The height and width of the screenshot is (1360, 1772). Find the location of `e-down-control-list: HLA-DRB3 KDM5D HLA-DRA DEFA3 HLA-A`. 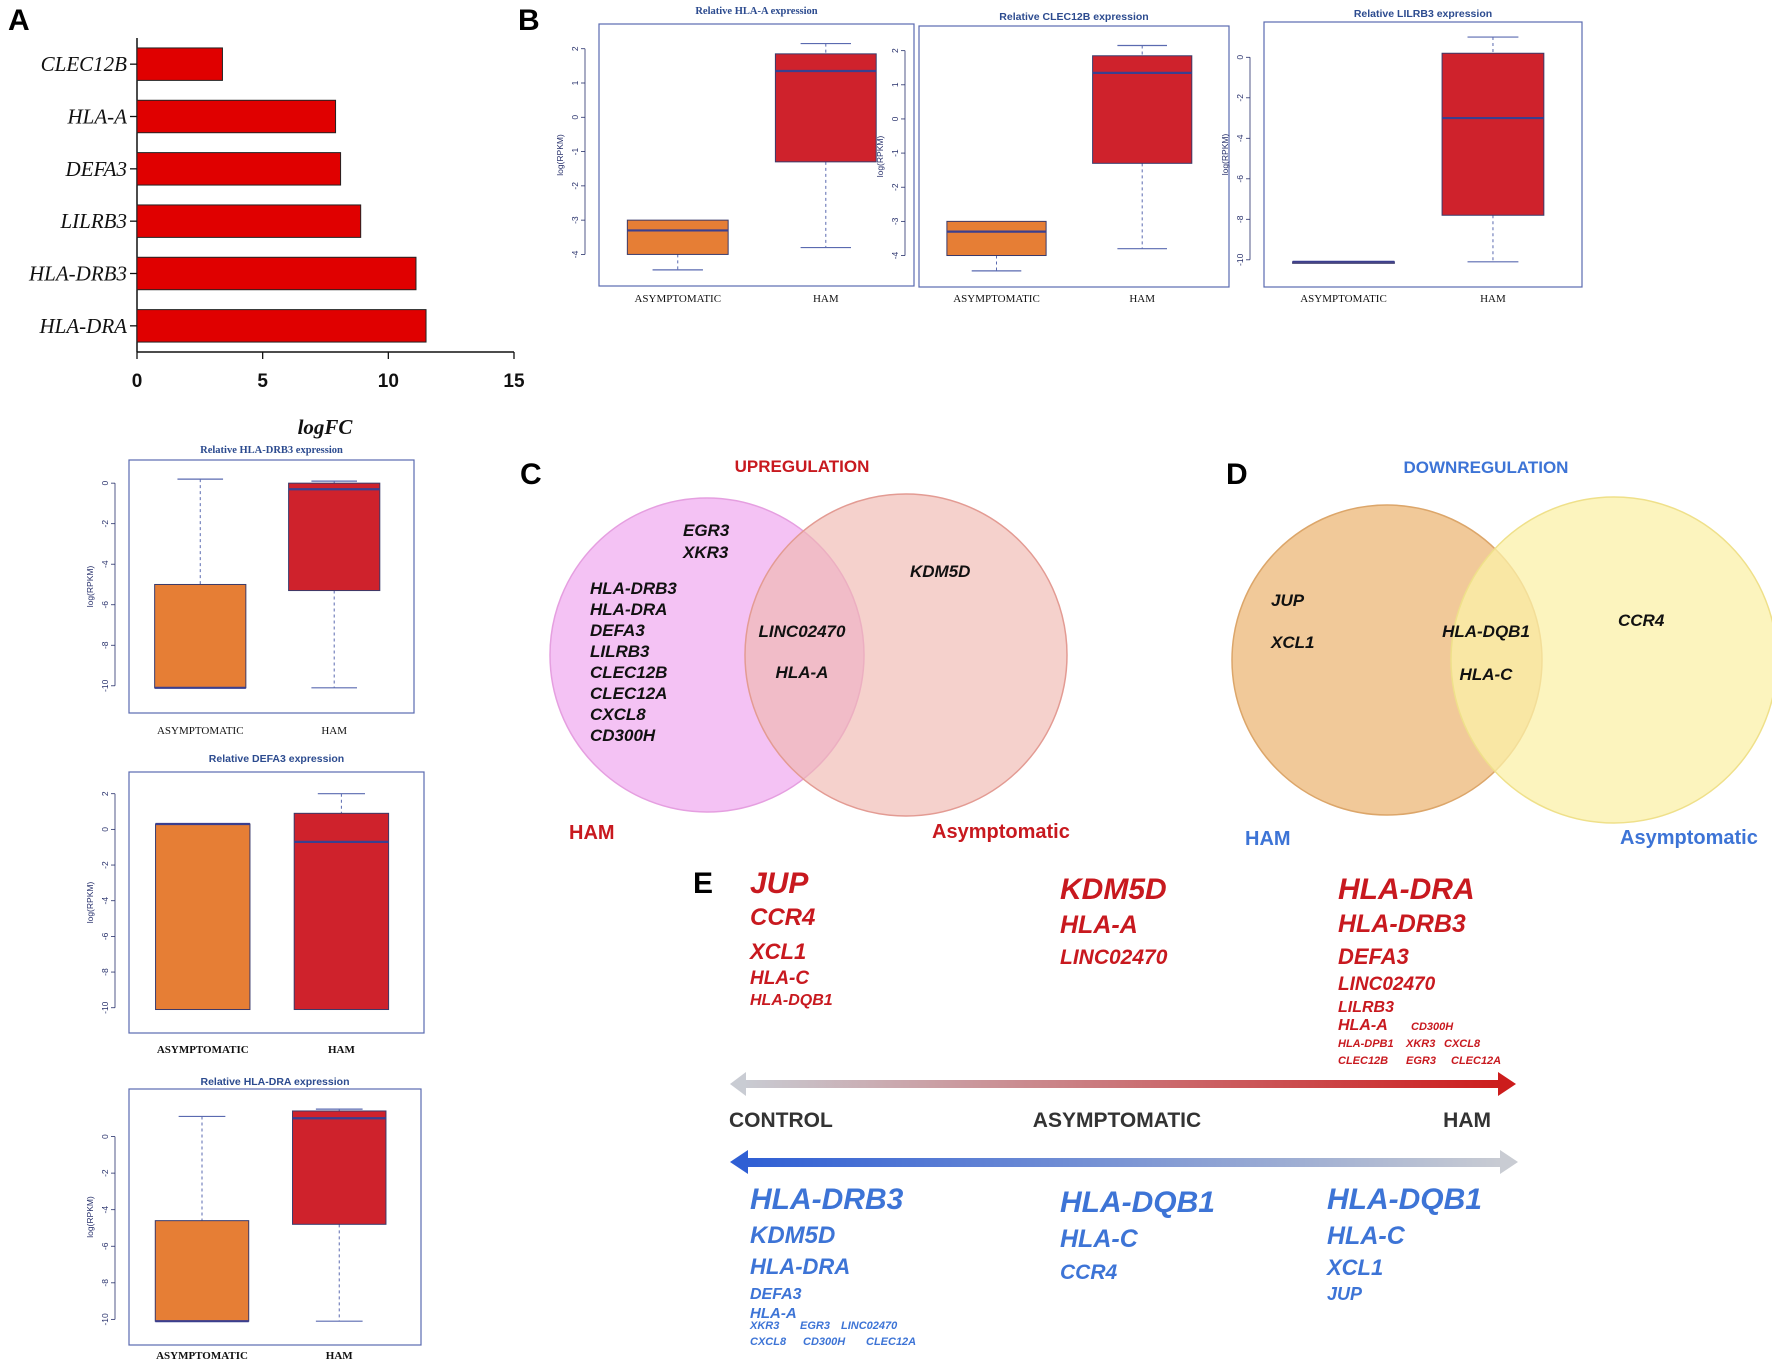

e-down-control-list: HLA-DRB3 KDM5D HLA-DRA DEFA3 HLA-A is located at coordinates (827, 1252).